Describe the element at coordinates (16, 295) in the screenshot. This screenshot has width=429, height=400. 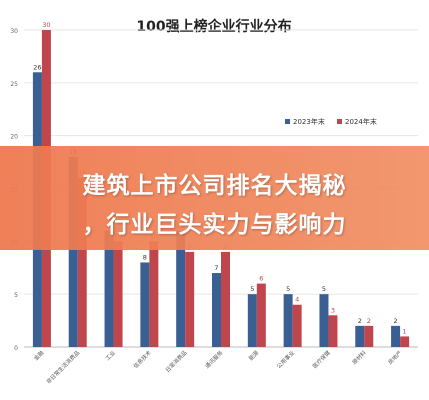
I see `y-tick-label: 5` at that location.